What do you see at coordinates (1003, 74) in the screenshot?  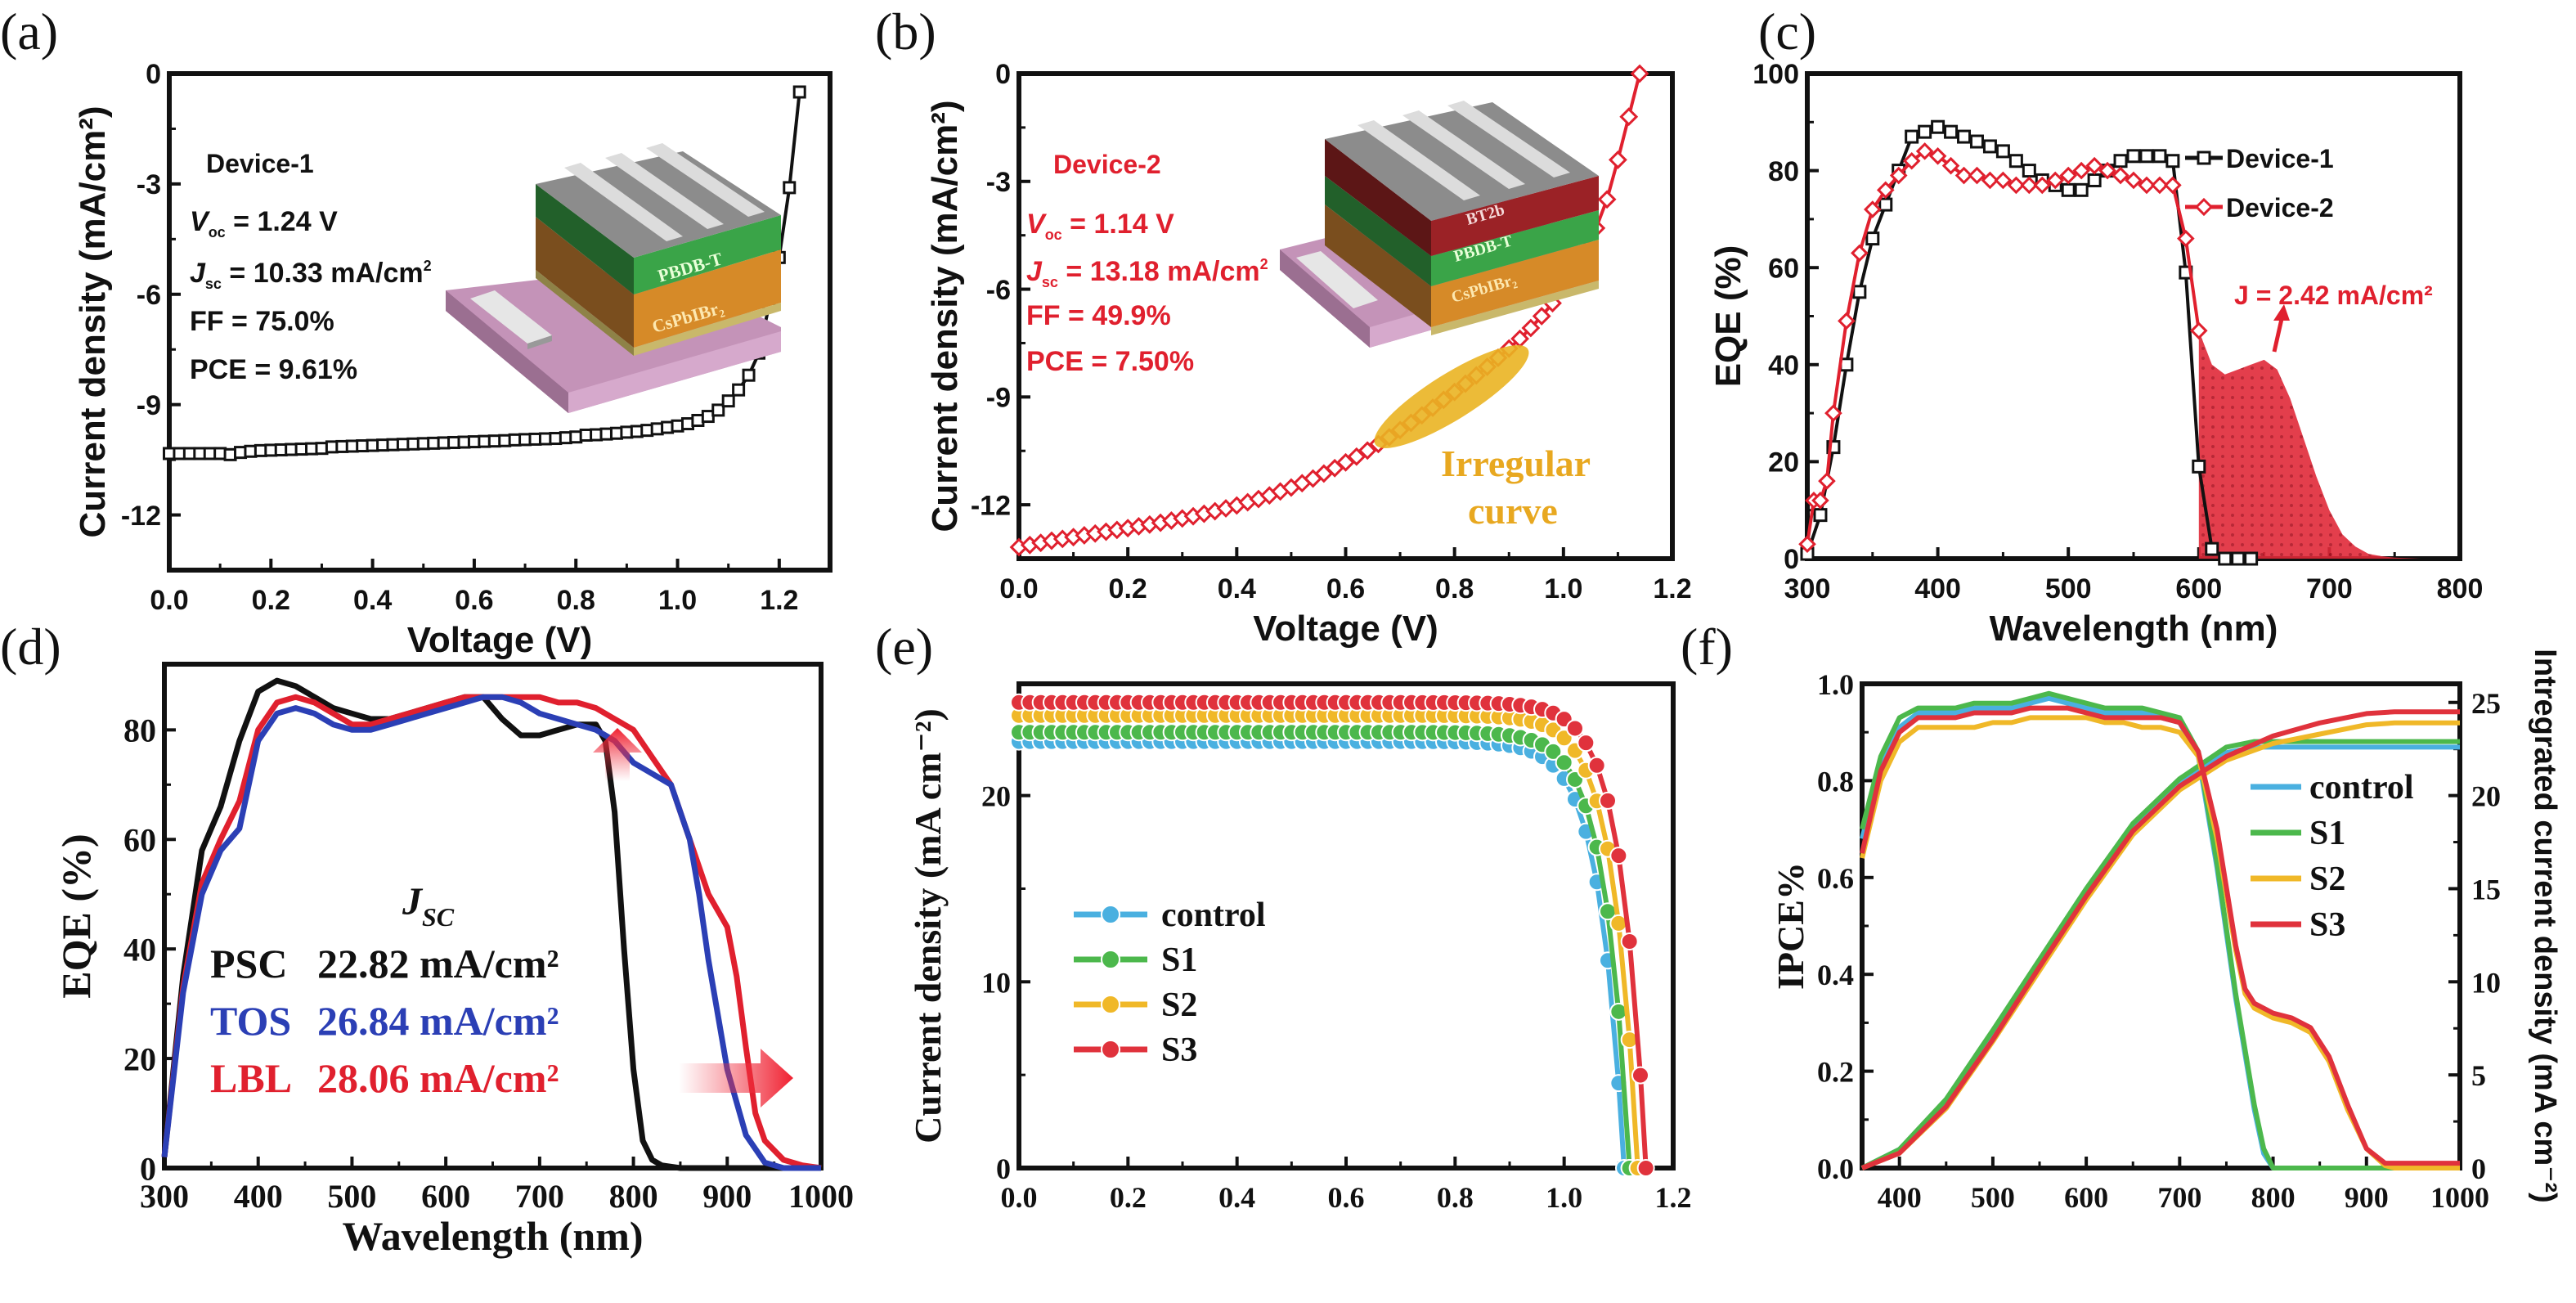 I see `y-tick-label: 0` at bounding box center [1003, 74].